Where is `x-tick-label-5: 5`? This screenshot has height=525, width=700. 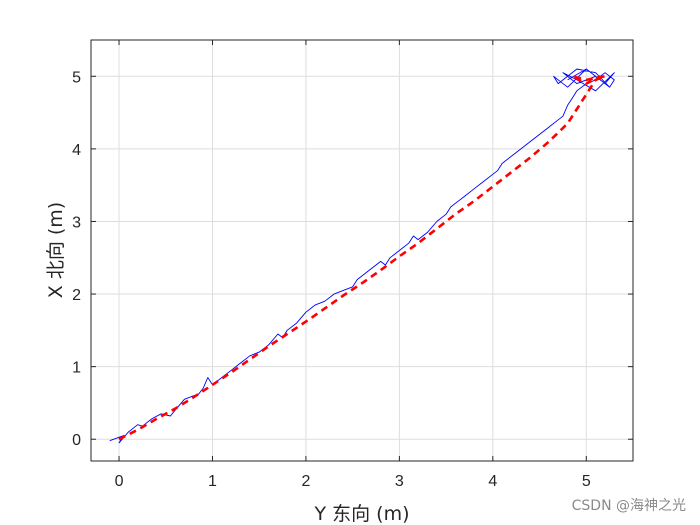 x-tick-label-5: 5 is located at coordinates (586, 481).